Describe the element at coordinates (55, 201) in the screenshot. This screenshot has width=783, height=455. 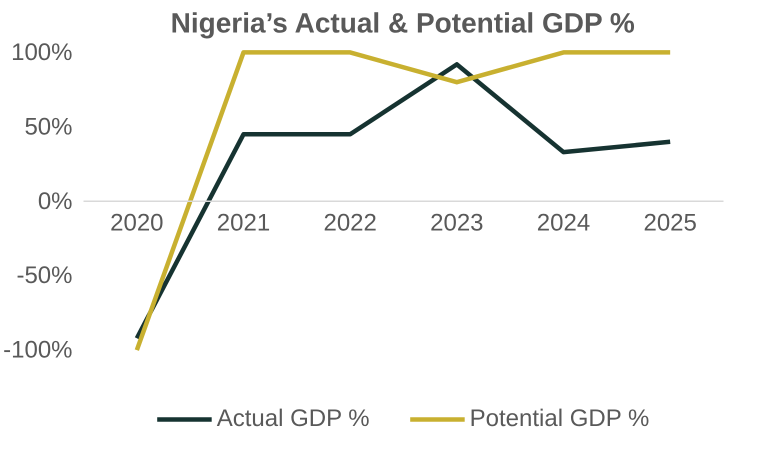
I see `y-tick-label: 0%` at that location.